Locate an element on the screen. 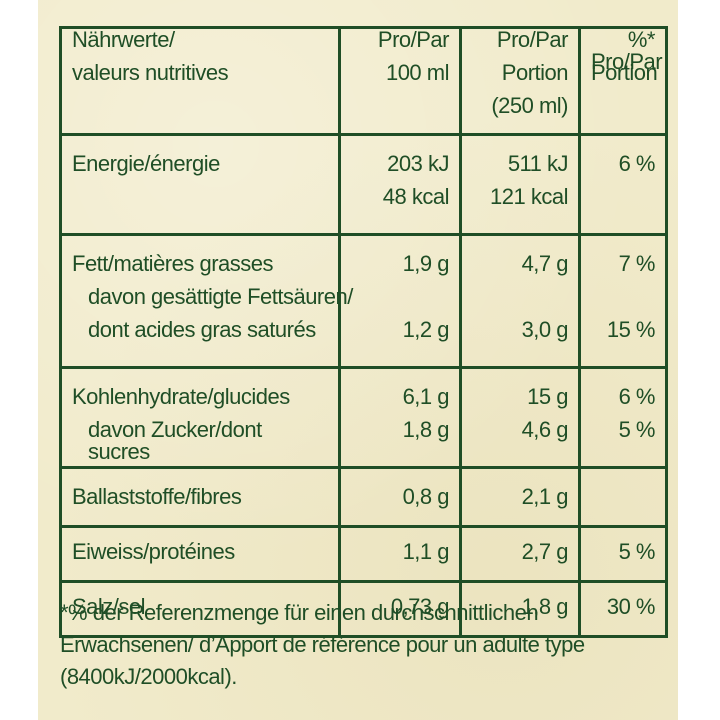 This screenshot has width=720, height=720. carbohydrate-per100: 6,1 g is located at coordinates (426, 396).